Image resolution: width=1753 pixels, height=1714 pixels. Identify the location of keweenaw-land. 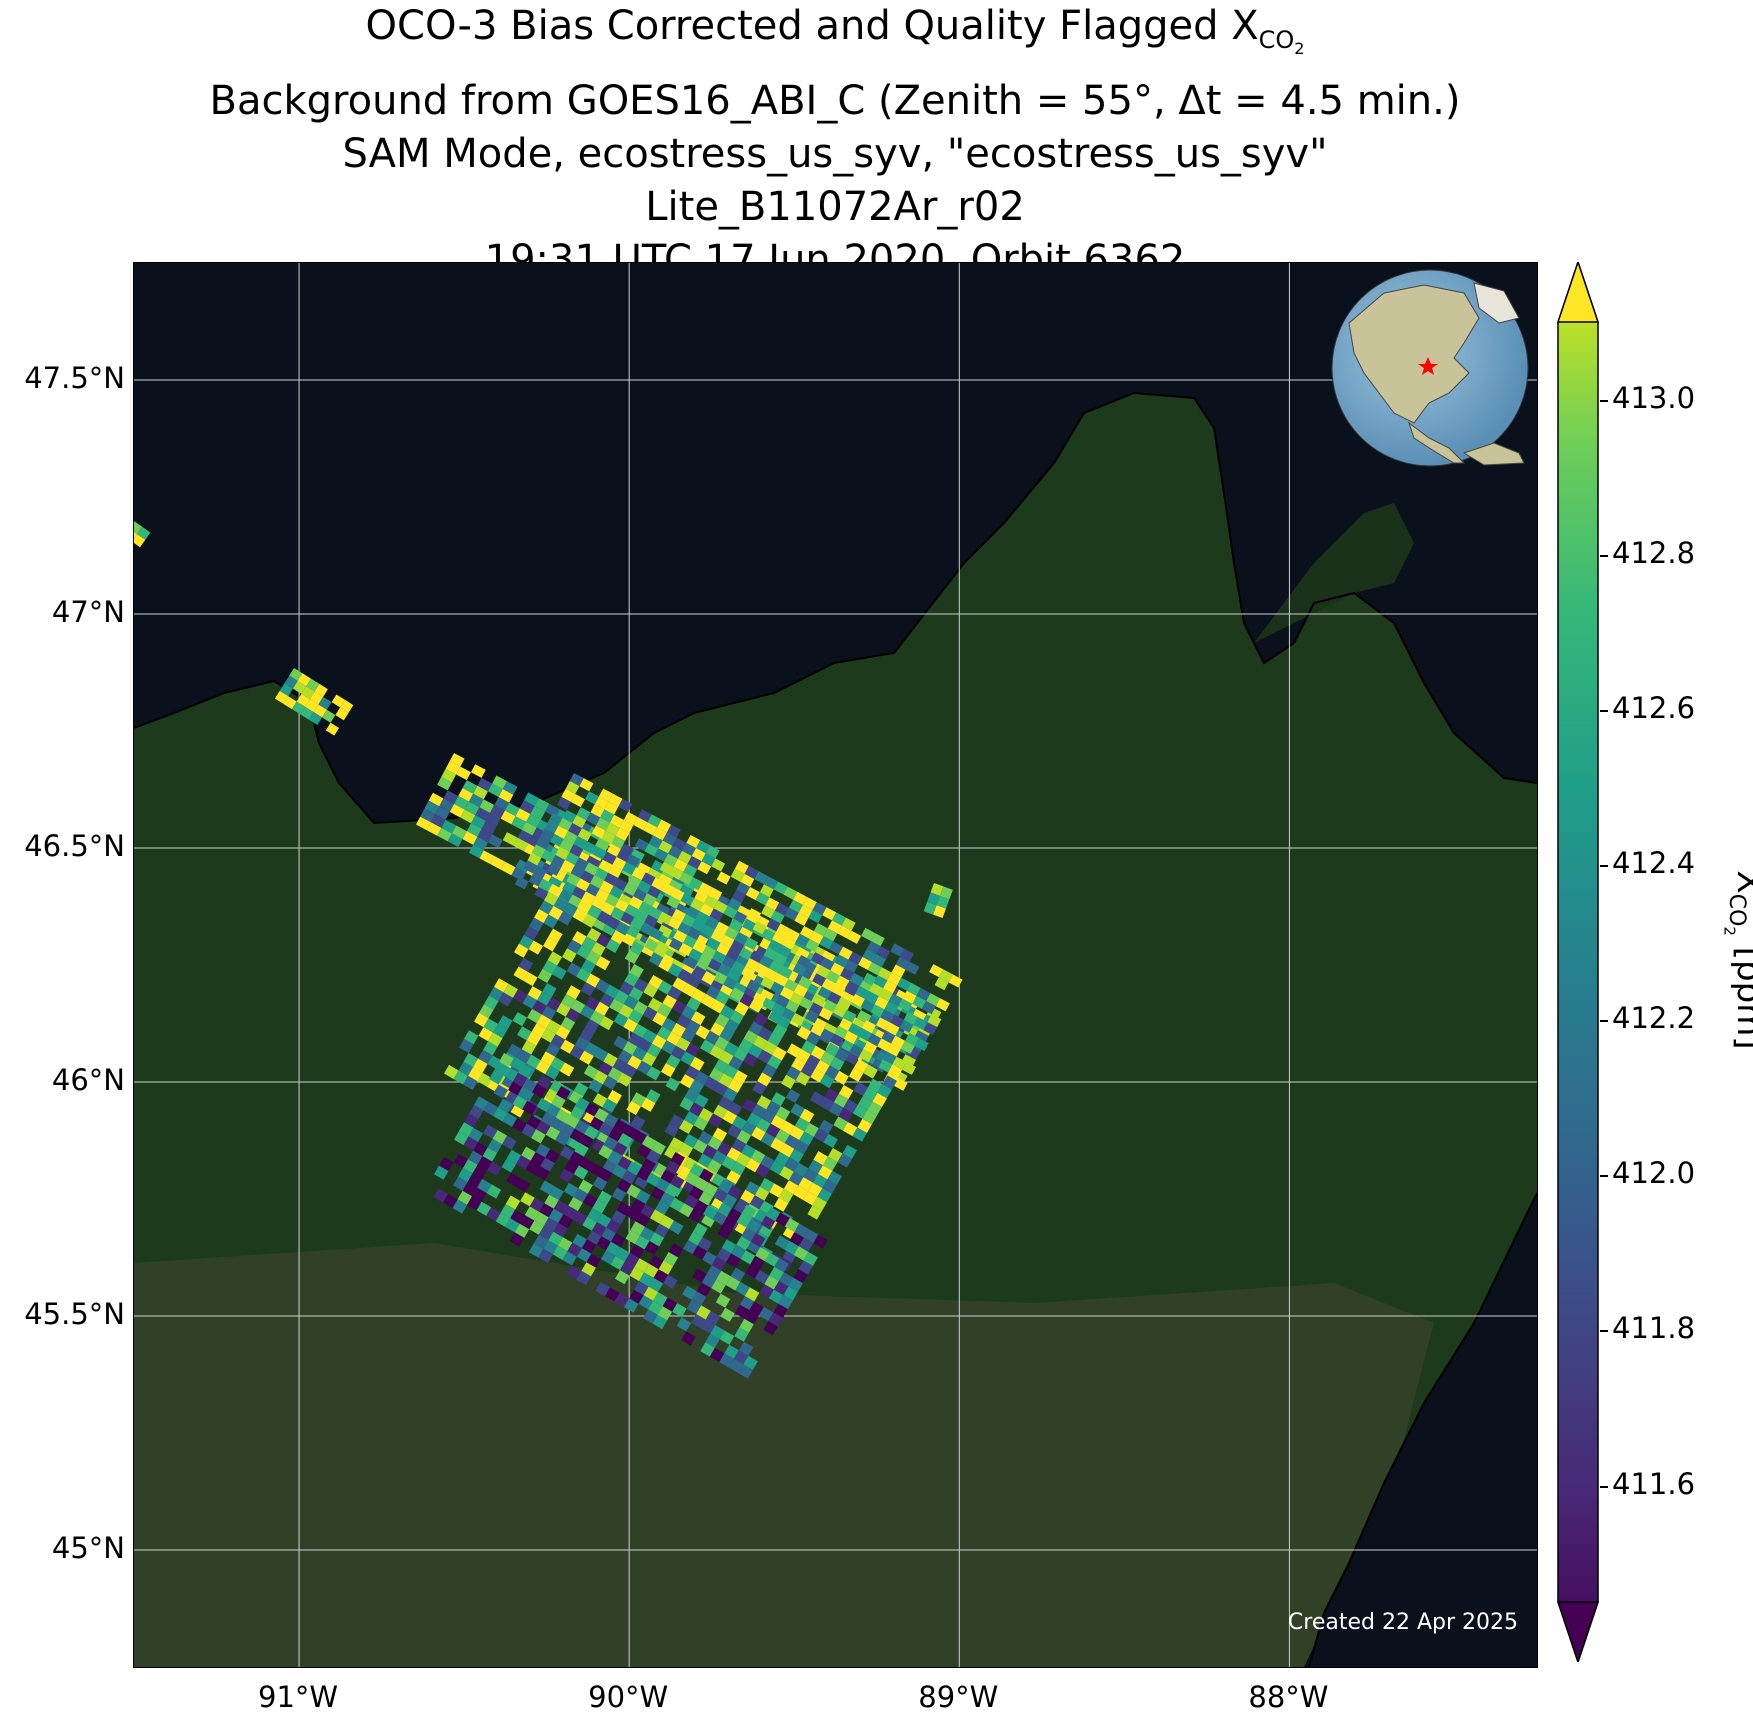
(1334, 573).